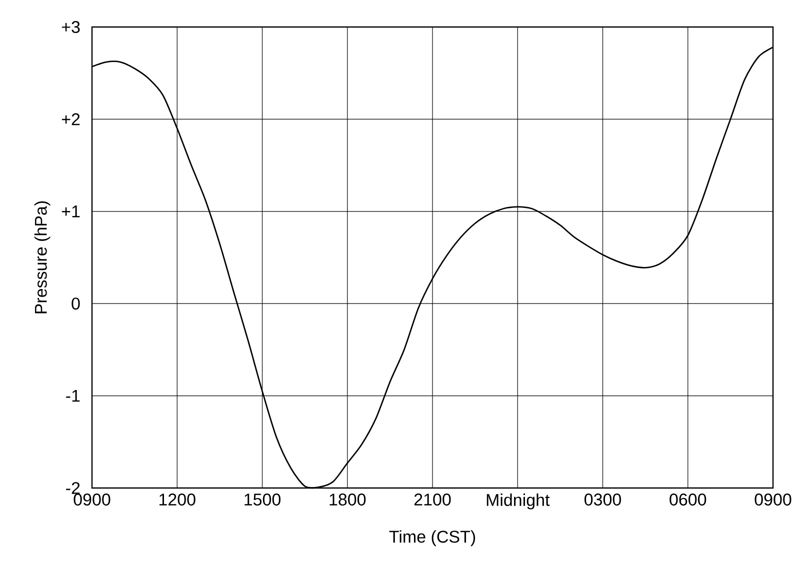  Describe the element at coordinates (432, 500) in the screenshot. I see `x-tick-label: 2100` at that location.